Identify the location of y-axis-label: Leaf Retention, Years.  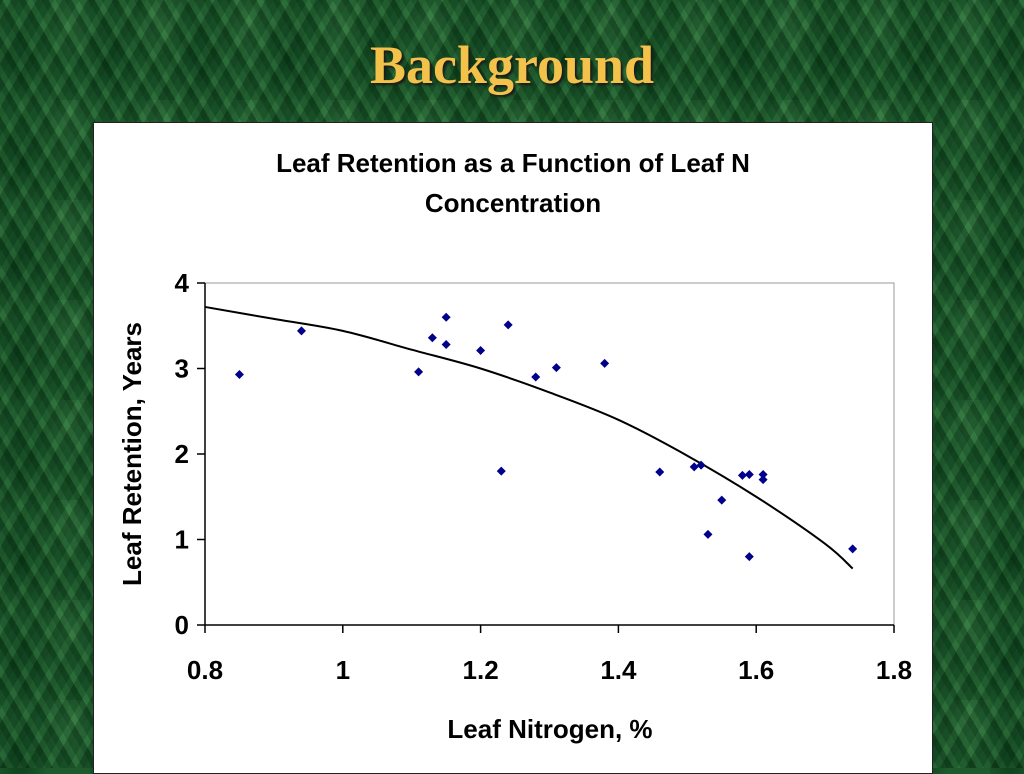
(132, 454).